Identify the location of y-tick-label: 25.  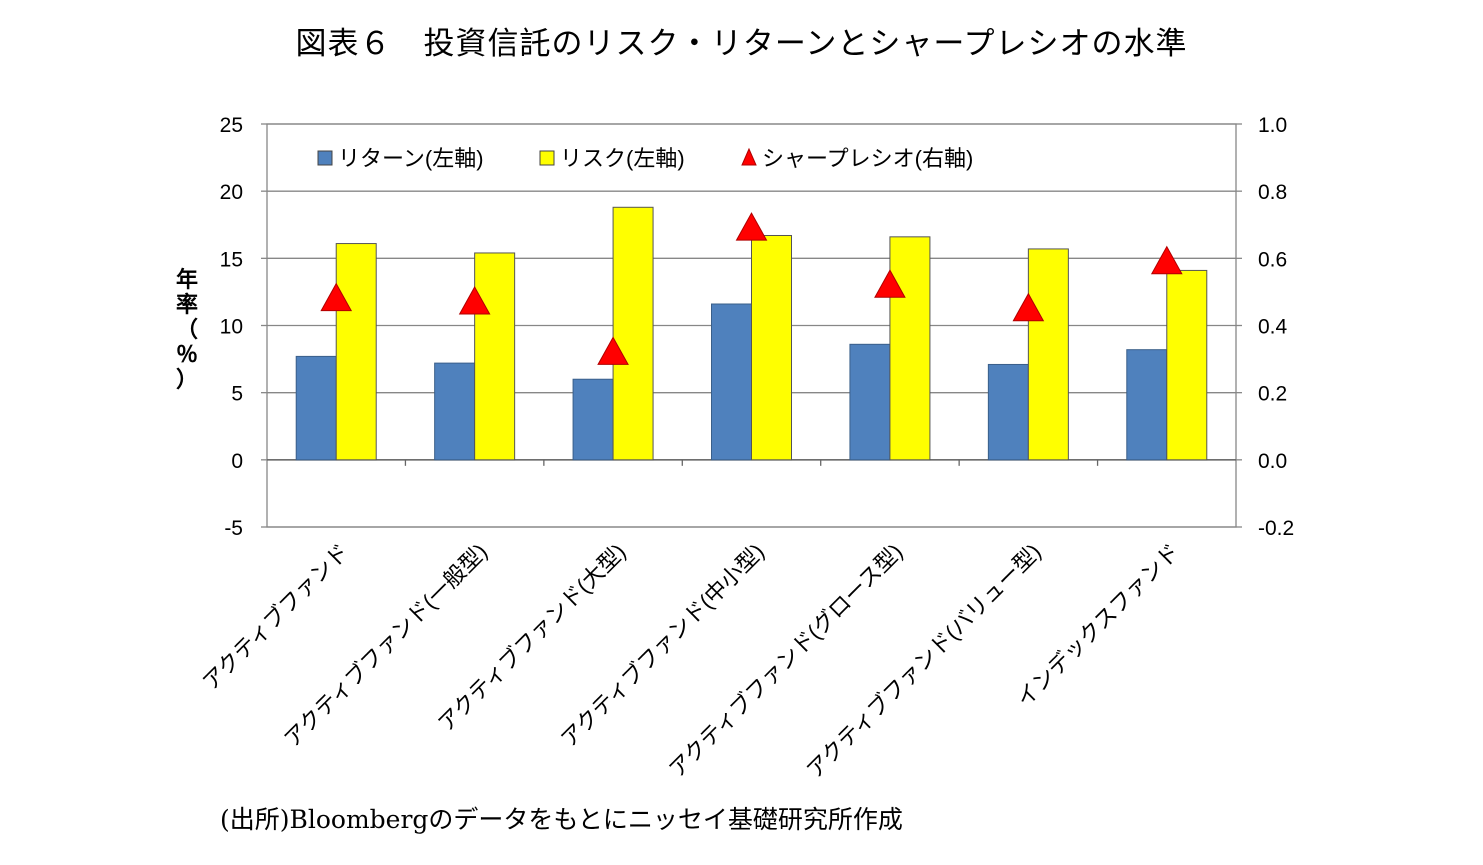
(231, 125).